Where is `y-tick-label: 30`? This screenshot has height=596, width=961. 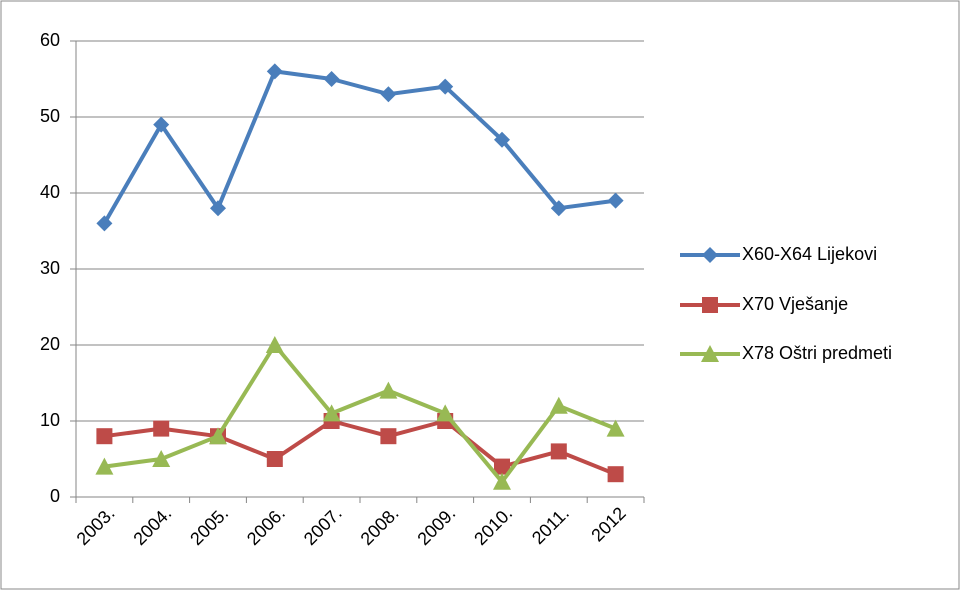 y-tick-label: 30 is located at coordinates (50, 268).